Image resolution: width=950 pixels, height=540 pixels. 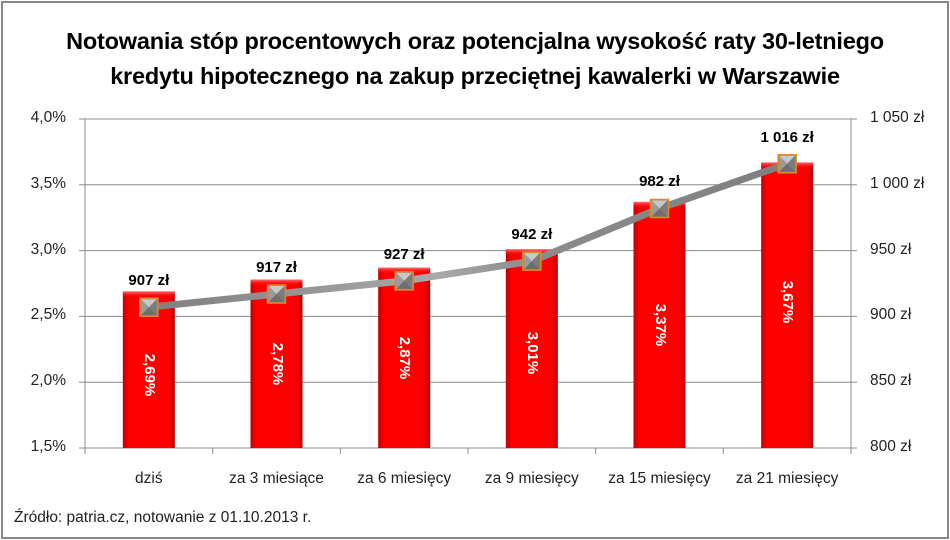 What do you see at coordinates (149, 374) in the screenshot?
I see `bar-value-label: 2,69%` at bounding box center [149, 374].